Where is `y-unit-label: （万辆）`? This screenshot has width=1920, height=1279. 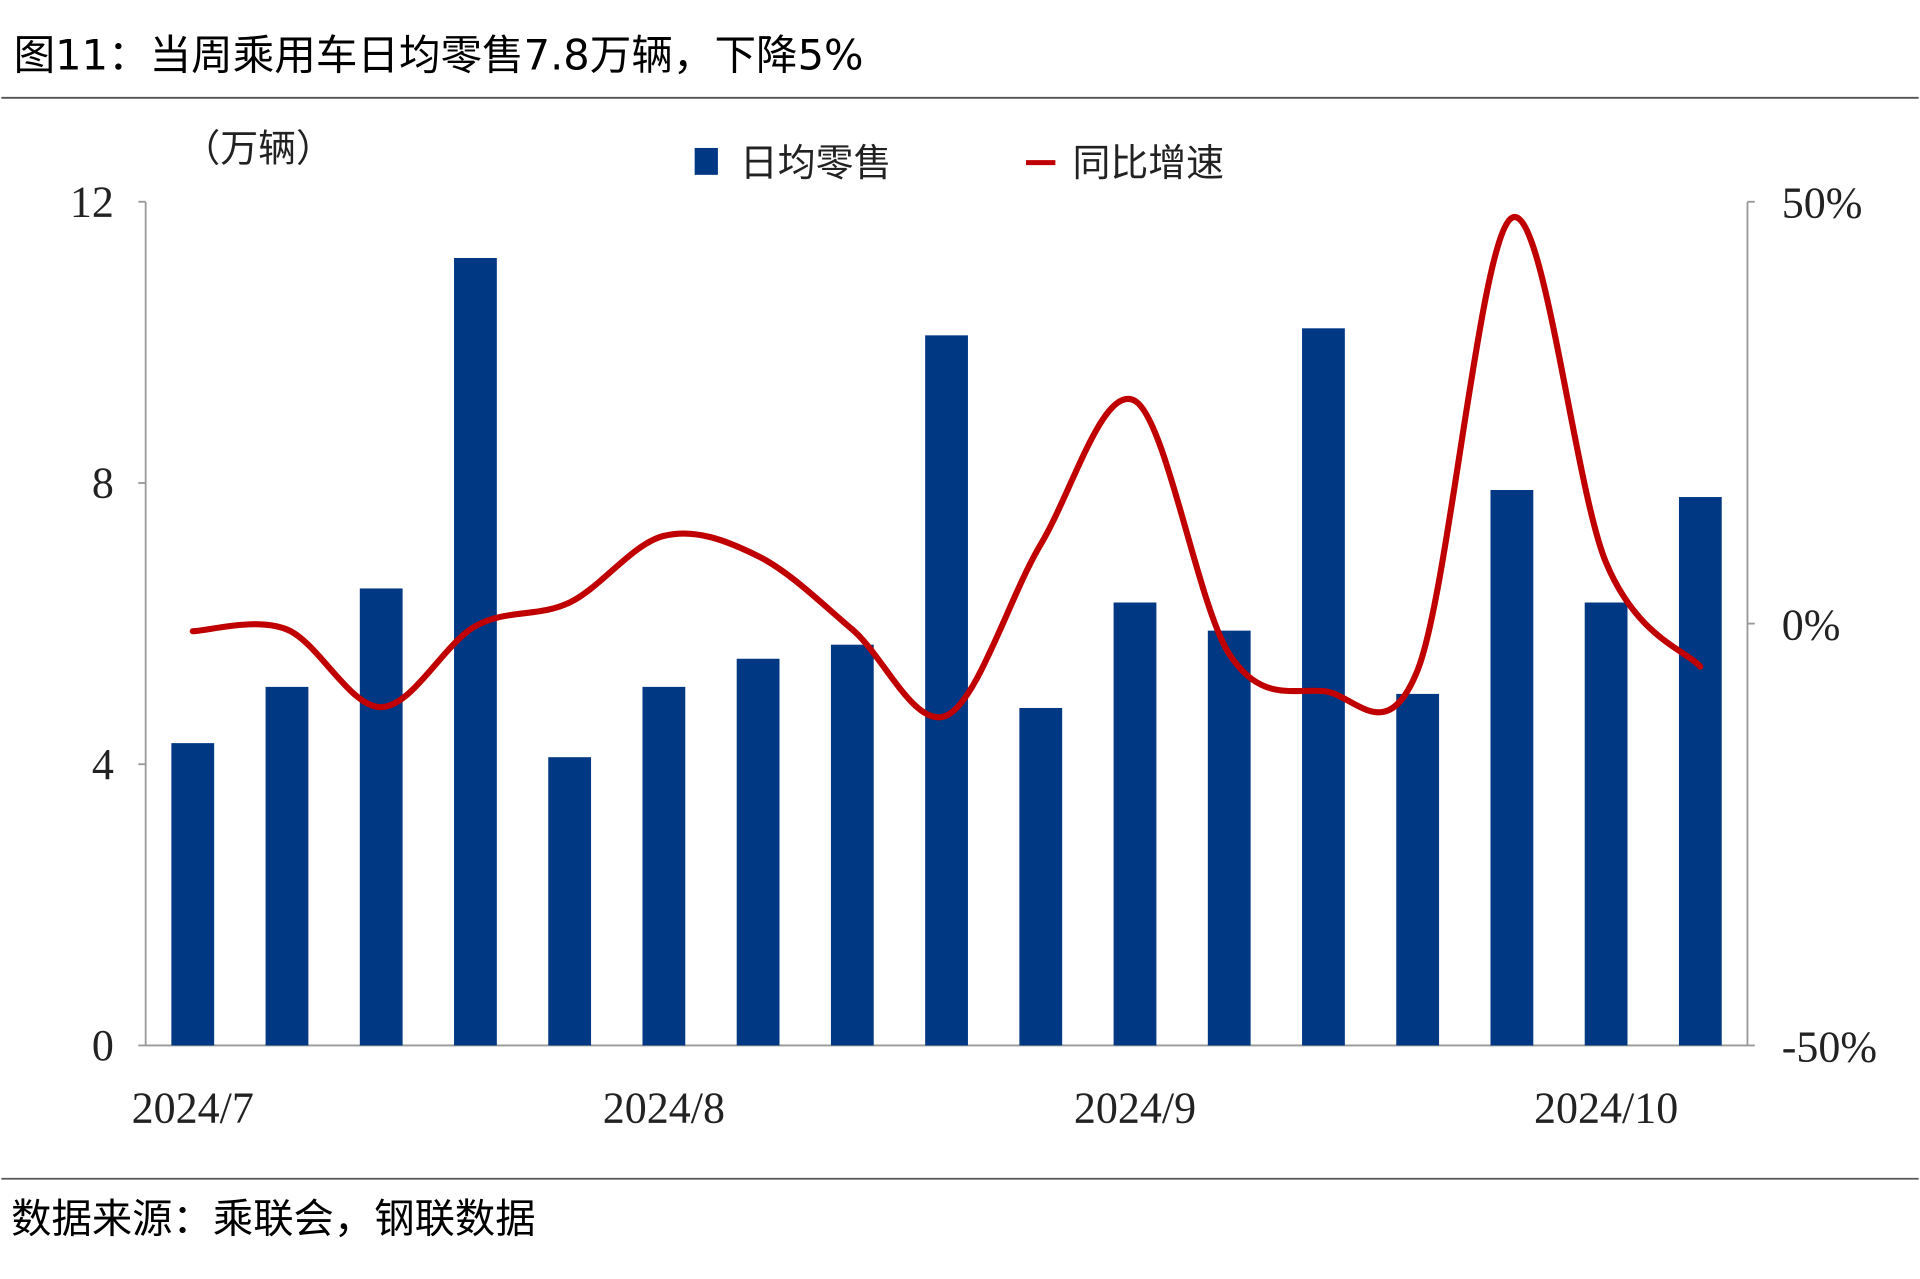
y-unit-label: （万辆） is located at coordinates (258, 148).